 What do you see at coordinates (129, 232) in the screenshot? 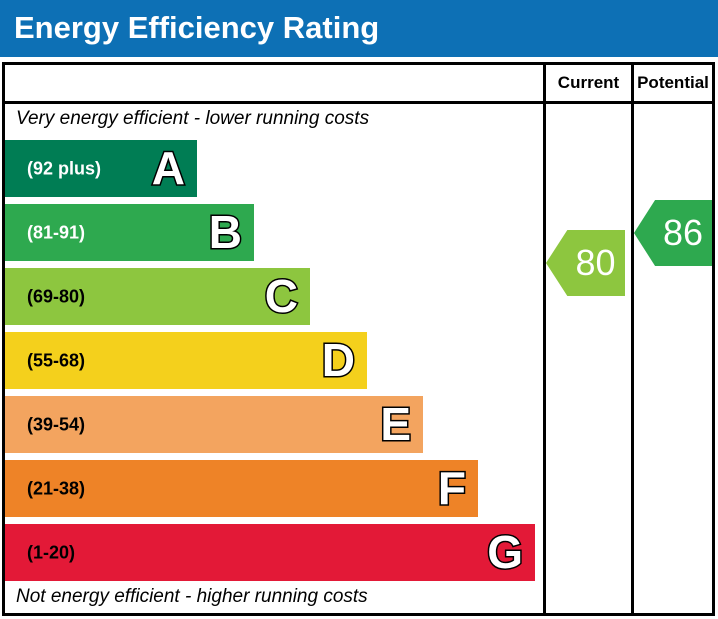
I see `band-b: (81-91) B` at bounding box center [129, 232].